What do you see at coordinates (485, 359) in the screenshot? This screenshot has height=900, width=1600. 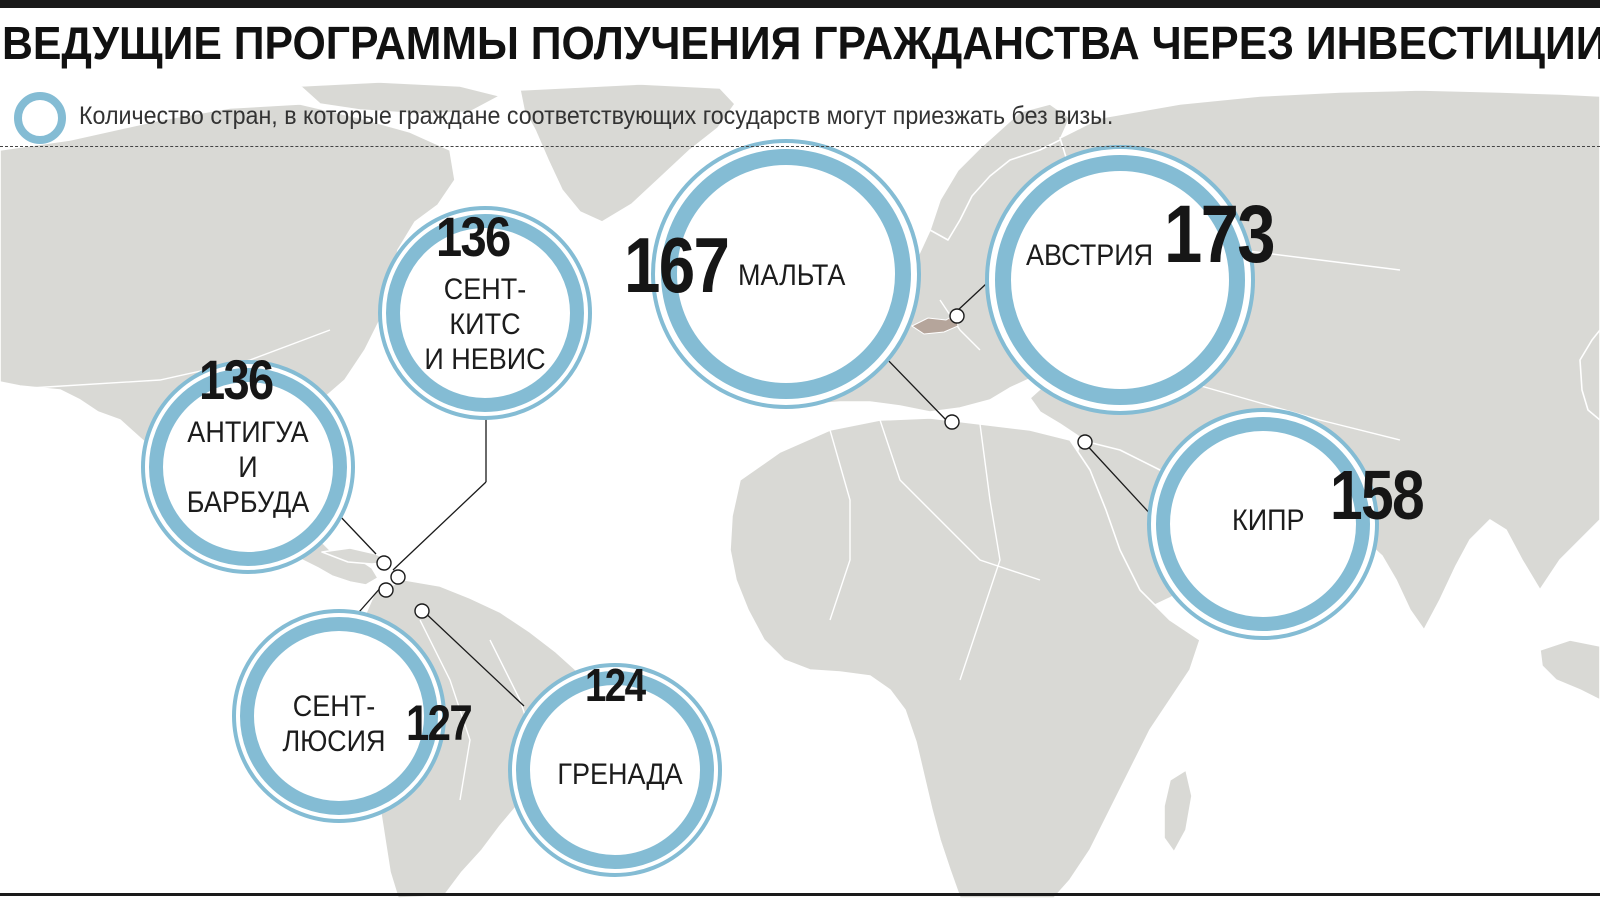 I see `saint-kitts-label-line: И НЕВИС` at bounding box center [485, 359].